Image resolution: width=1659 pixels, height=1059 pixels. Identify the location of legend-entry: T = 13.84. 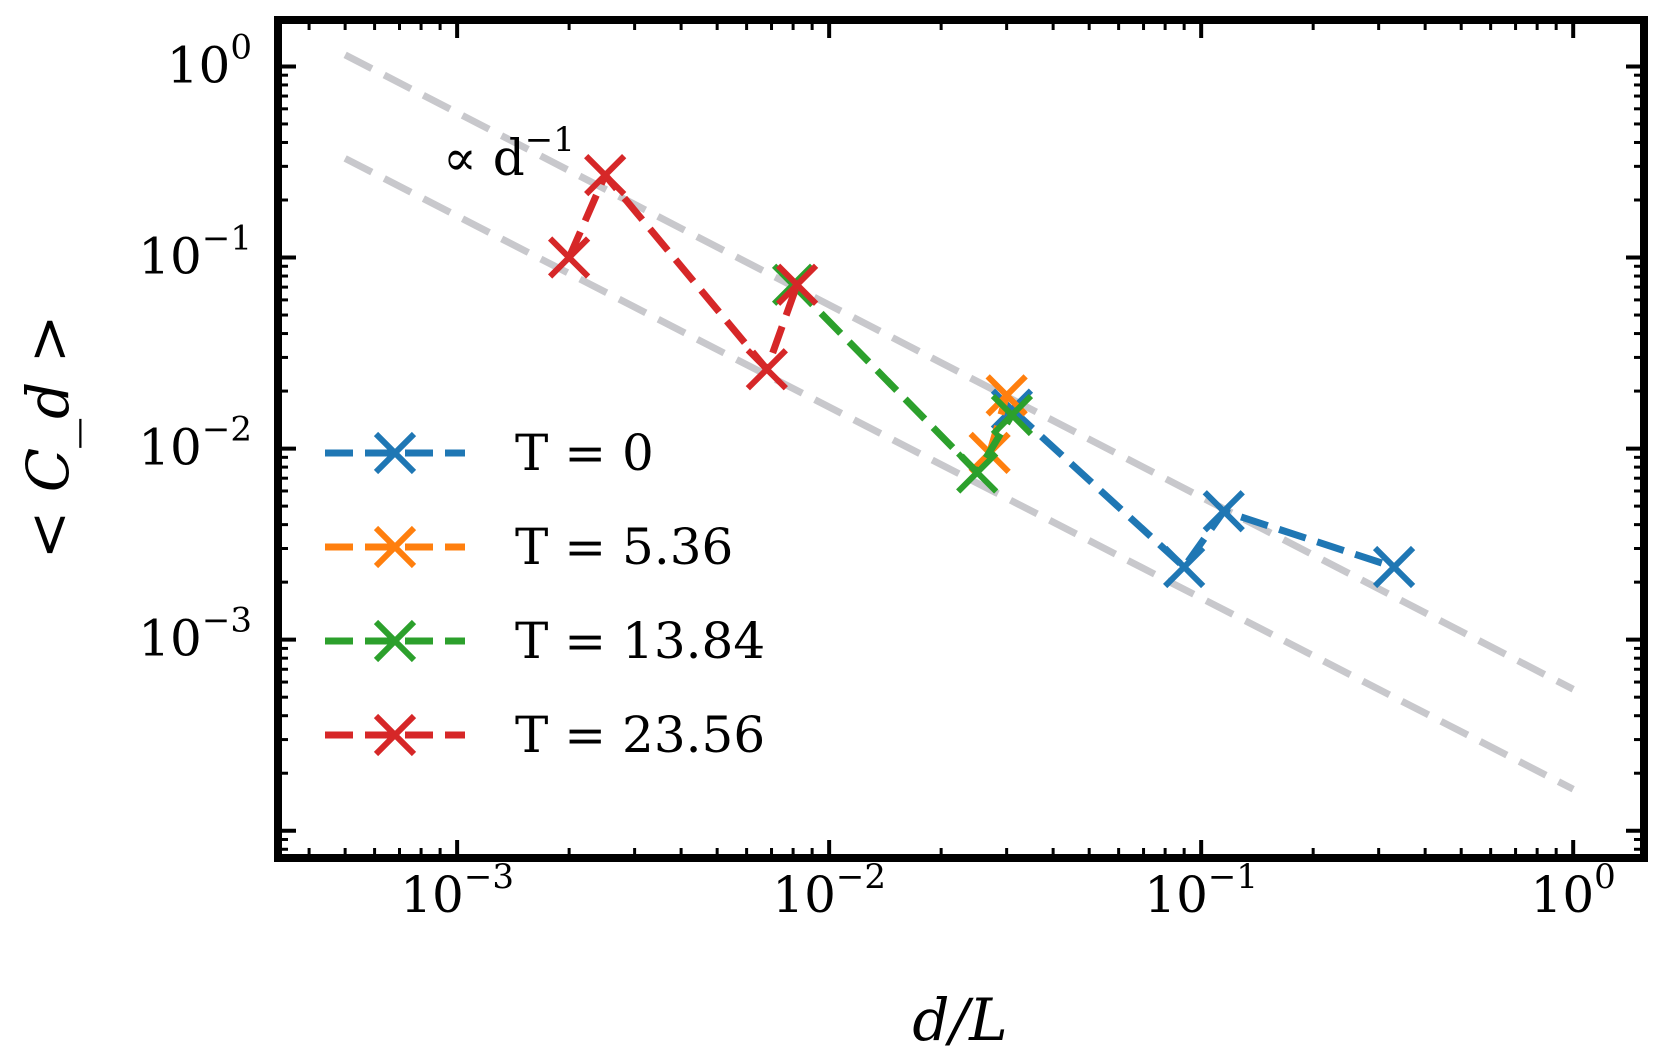
(545, 641).